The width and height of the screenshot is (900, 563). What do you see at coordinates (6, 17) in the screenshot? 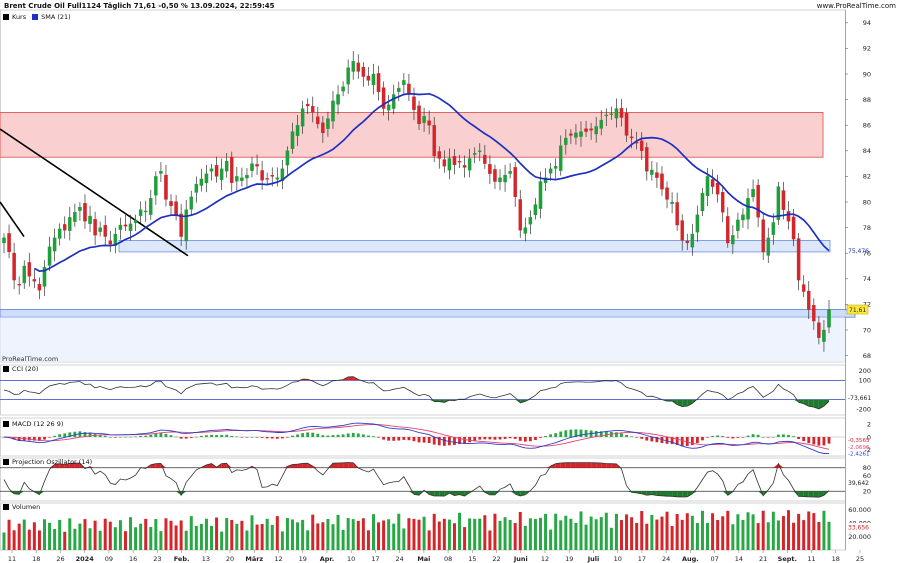
I see `kurs-legend-swatch` at bounding box center [6, 17].